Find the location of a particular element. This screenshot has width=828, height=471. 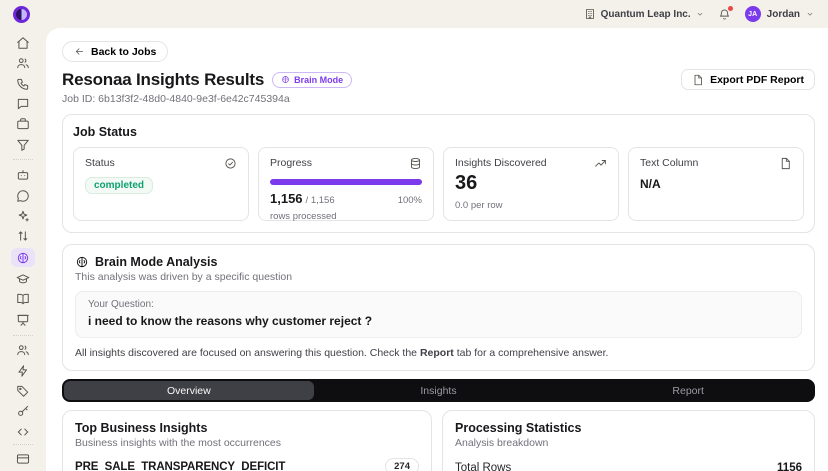

user-name: Jordan is located at coordinates (783, 14).